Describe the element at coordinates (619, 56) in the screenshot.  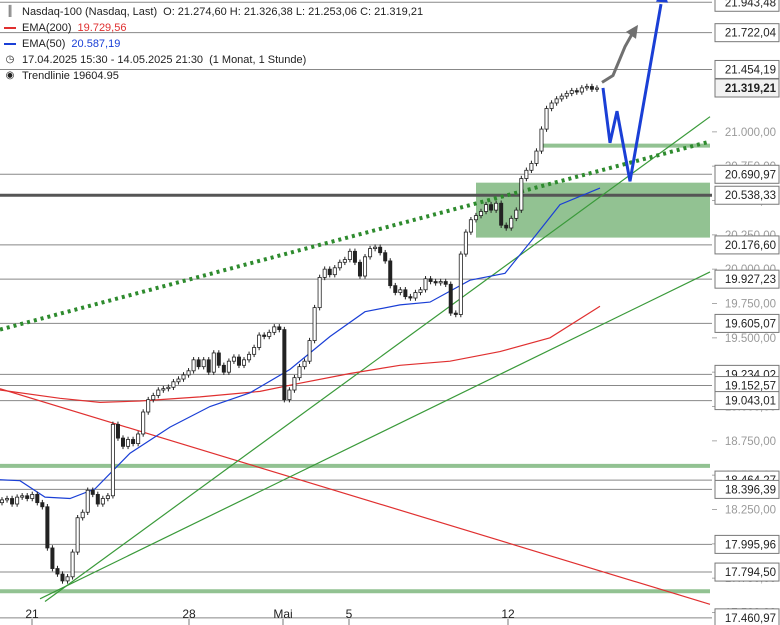
I see `projection-grey-path` at that location.